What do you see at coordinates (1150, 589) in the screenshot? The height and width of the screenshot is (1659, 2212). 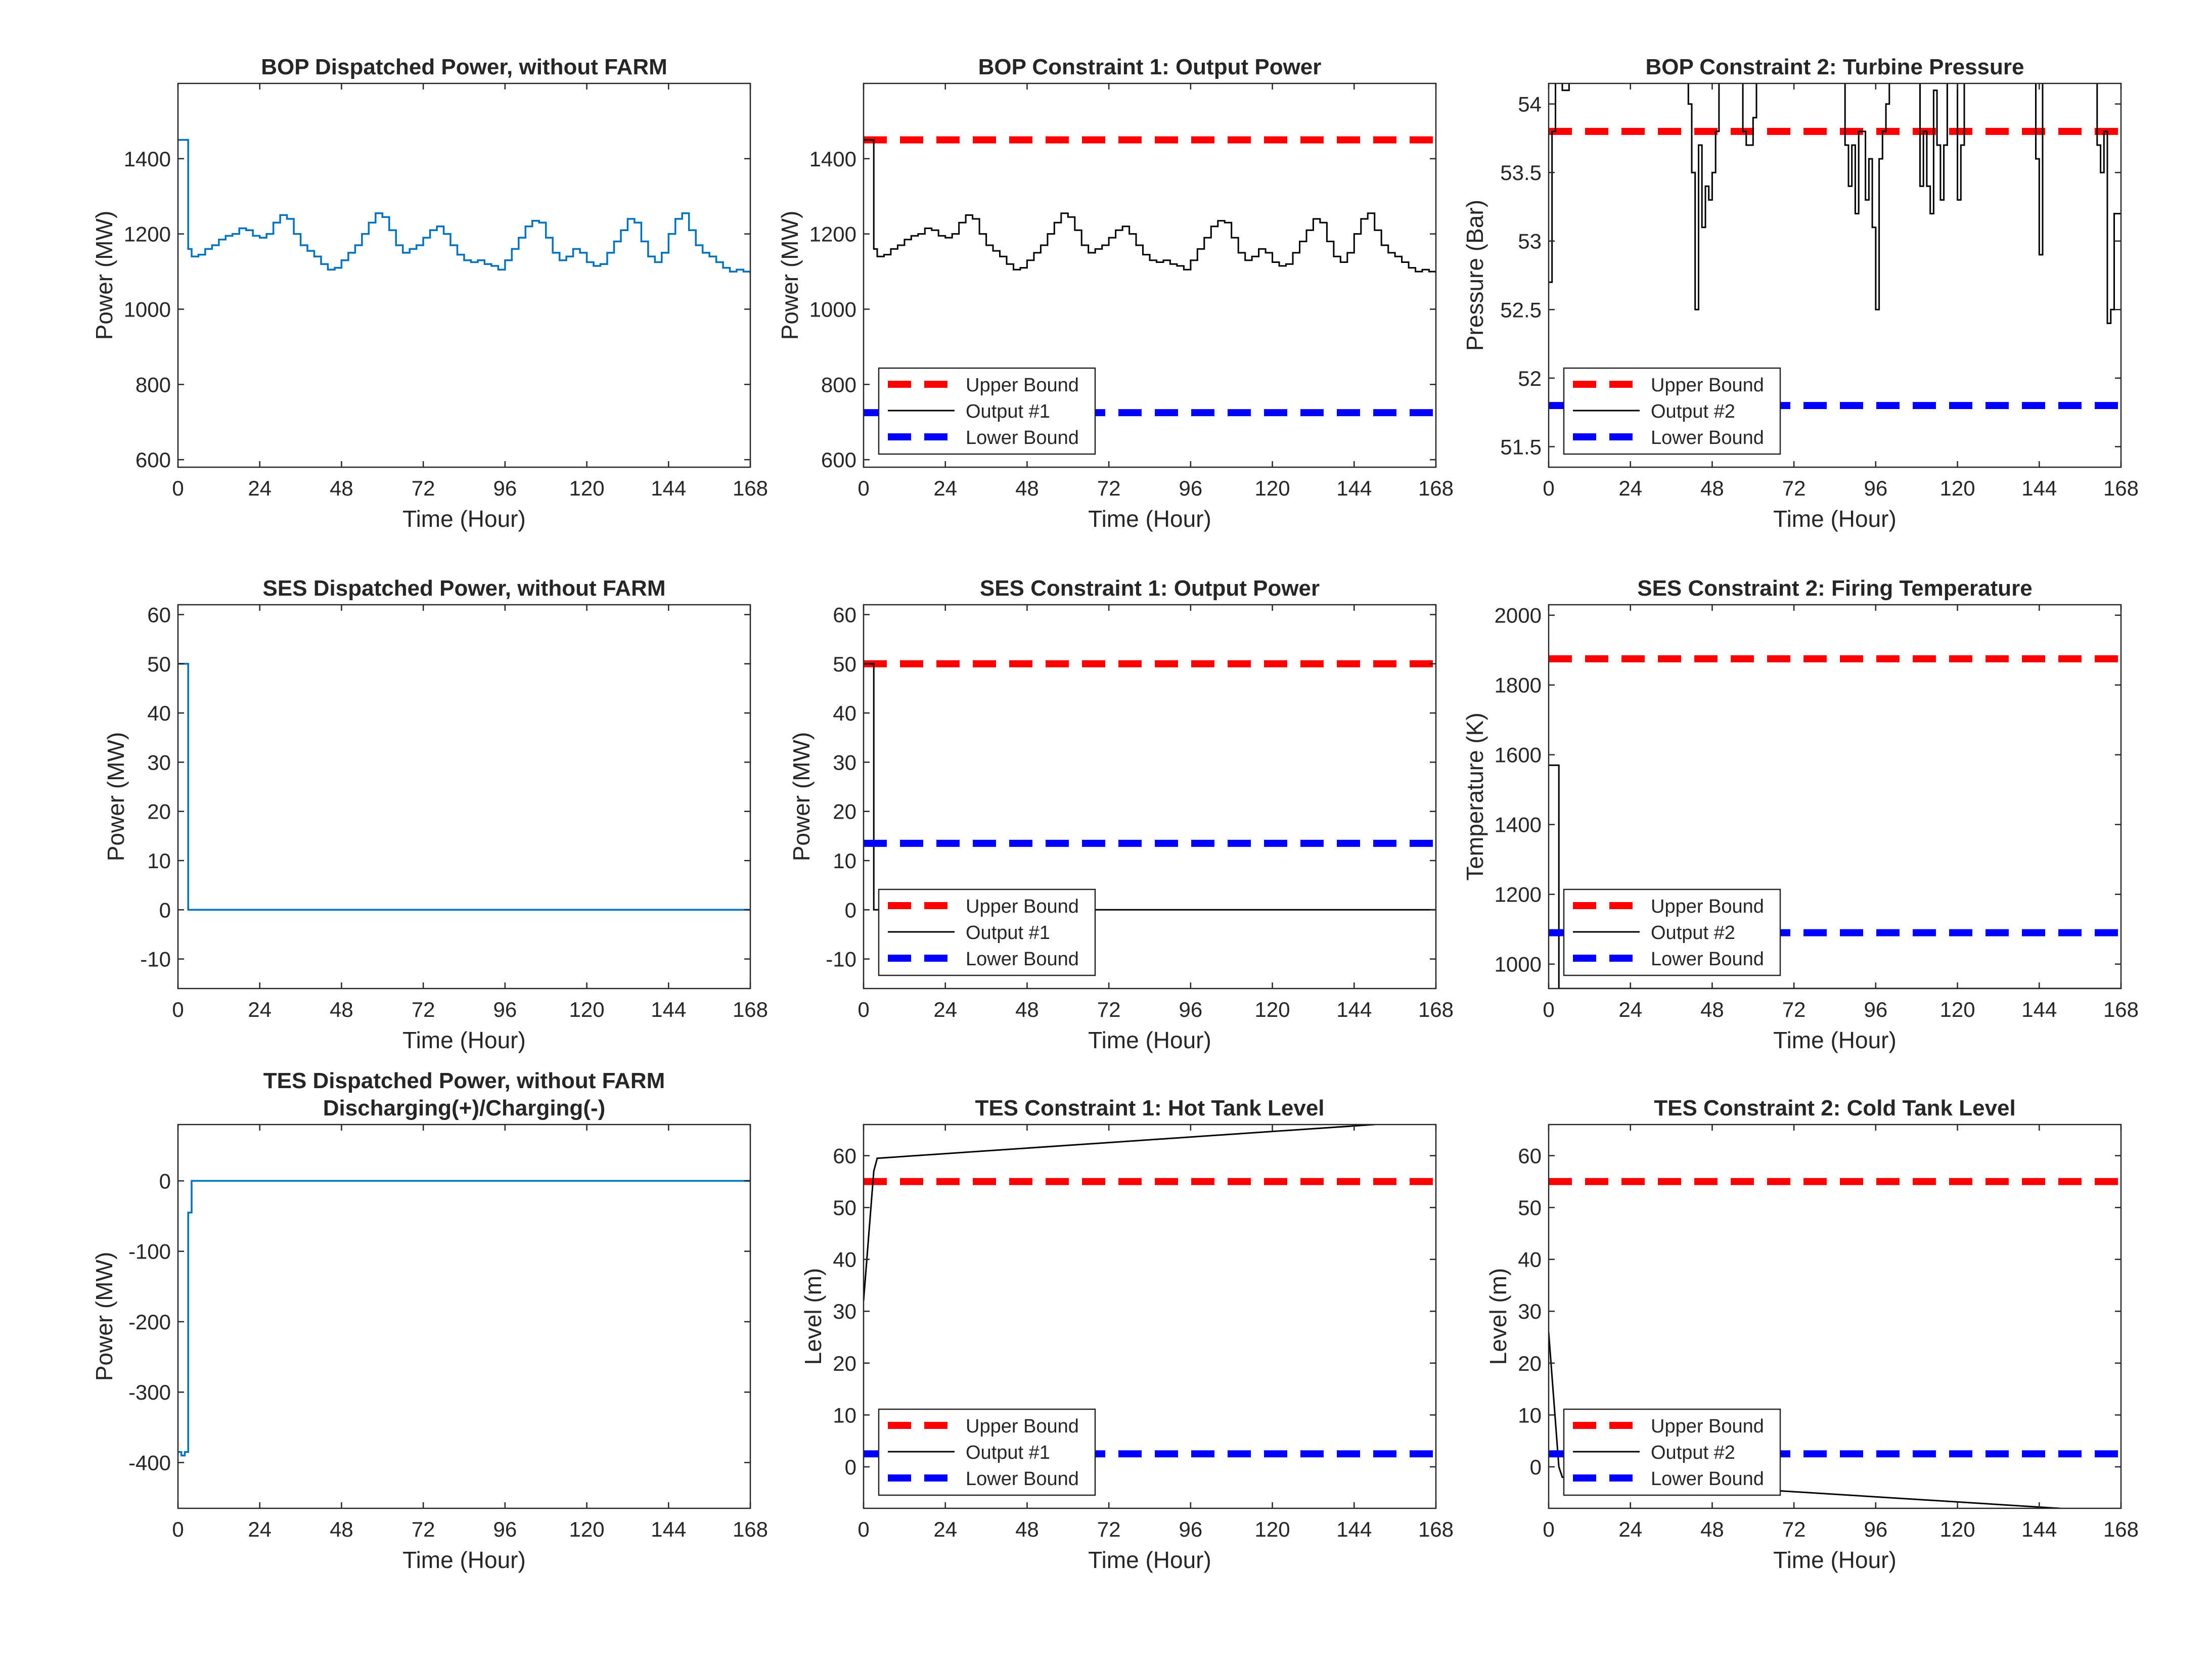 I see `chart-title: SES Constraint 1: Output Power` at bounding box center [1150, 589].